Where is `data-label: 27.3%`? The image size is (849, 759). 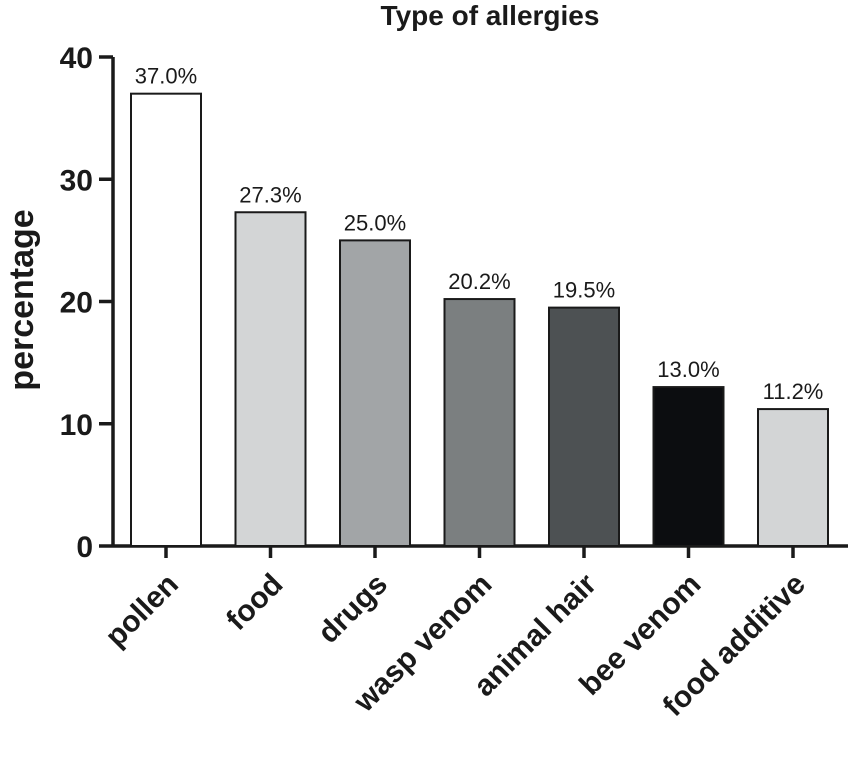
data-label: 27.3% is located at coordinates (270, 194).